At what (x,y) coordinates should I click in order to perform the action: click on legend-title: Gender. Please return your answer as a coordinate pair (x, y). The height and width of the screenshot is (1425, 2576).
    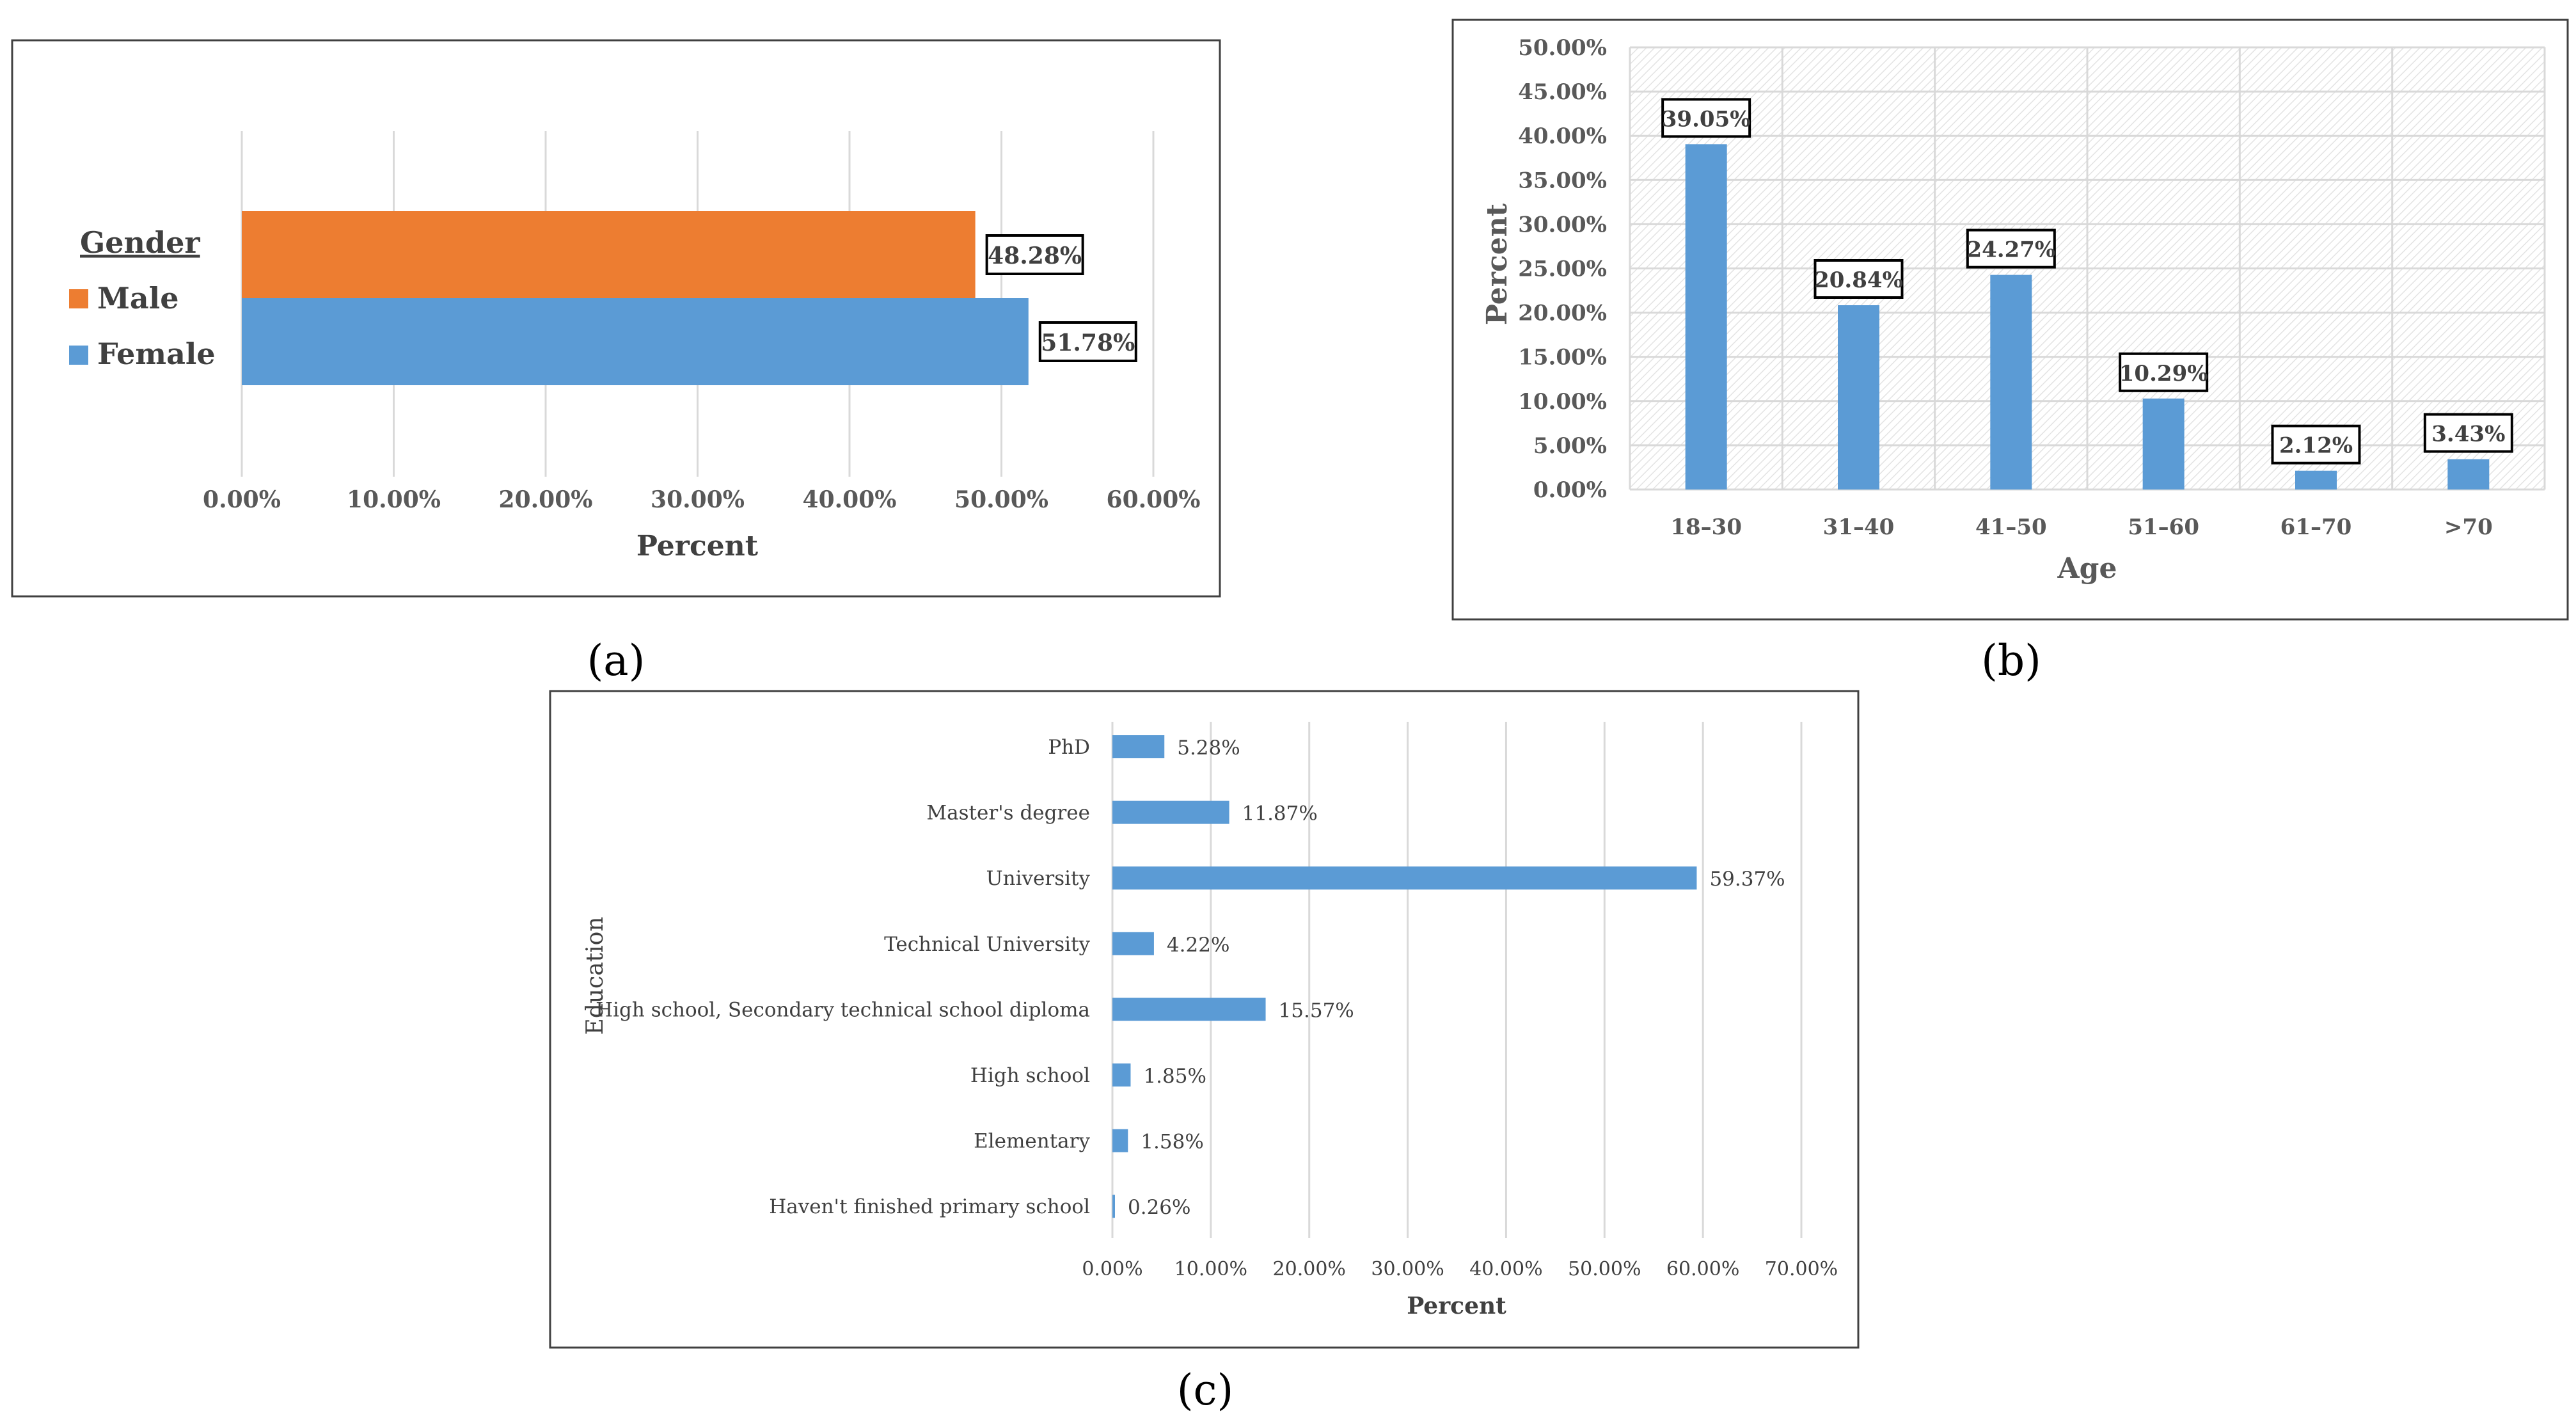
    Looking at the image, I should click on (140, 243).